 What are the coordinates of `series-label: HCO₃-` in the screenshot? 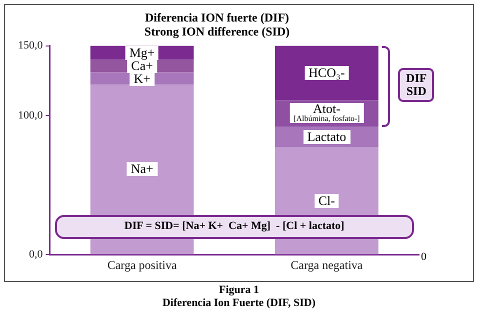 It's located at (326, 72).